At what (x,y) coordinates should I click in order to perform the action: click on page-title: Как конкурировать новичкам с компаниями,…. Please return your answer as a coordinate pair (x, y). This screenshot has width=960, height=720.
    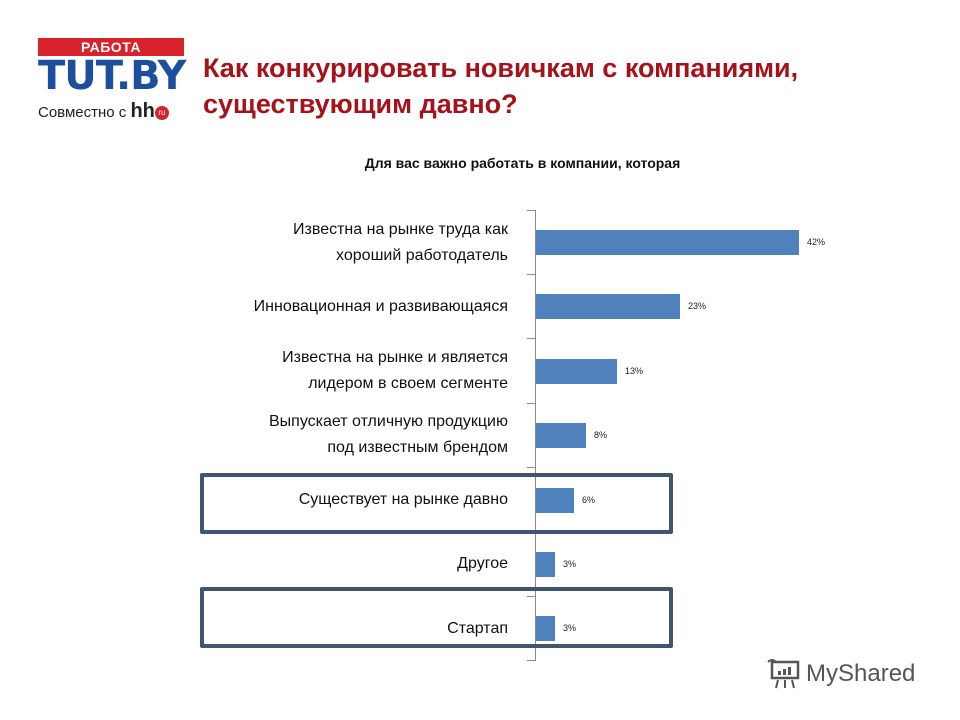
    Looking at the image, I should click on (501, 86).